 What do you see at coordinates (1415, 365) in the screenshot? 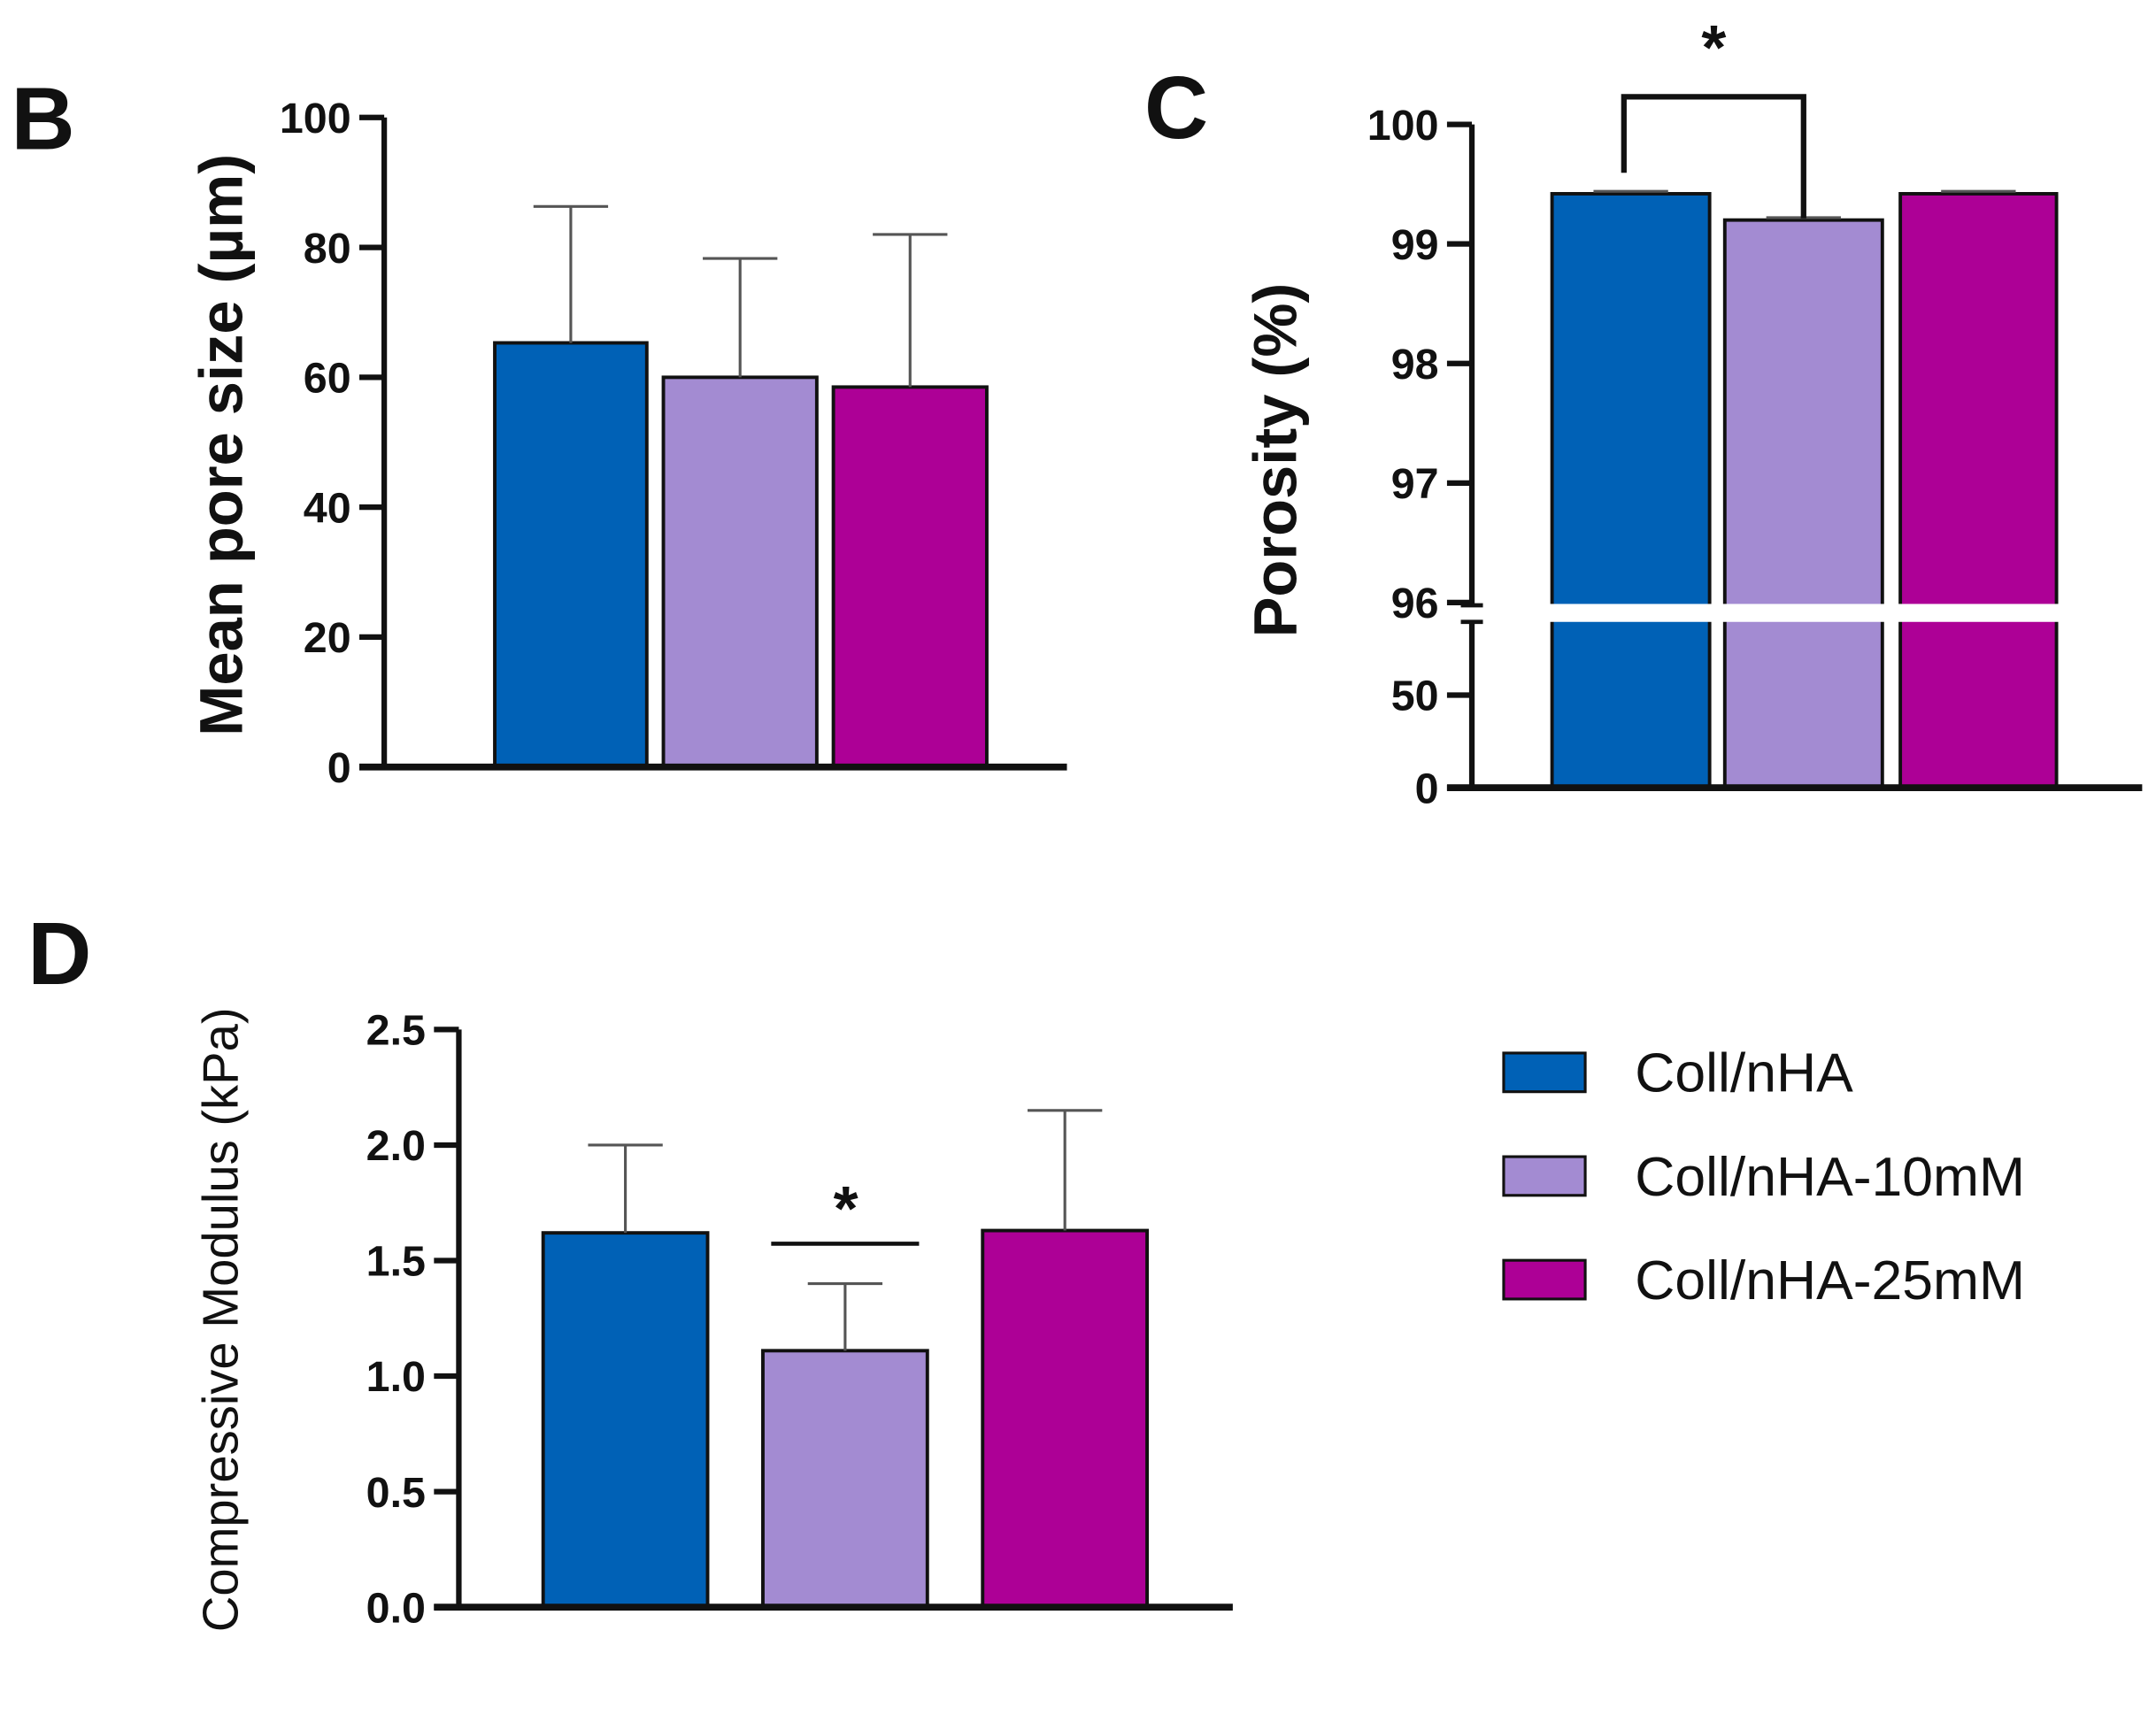
I see `y-tick-label: 98` at bounding box center [1415, 365].